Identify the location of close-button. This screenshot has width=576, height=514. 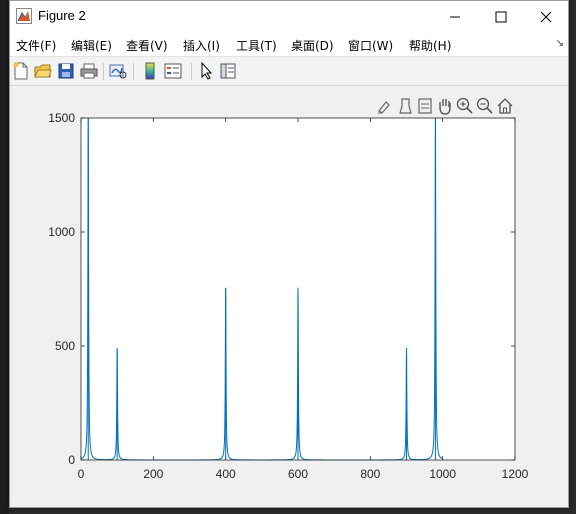
(546, 16).